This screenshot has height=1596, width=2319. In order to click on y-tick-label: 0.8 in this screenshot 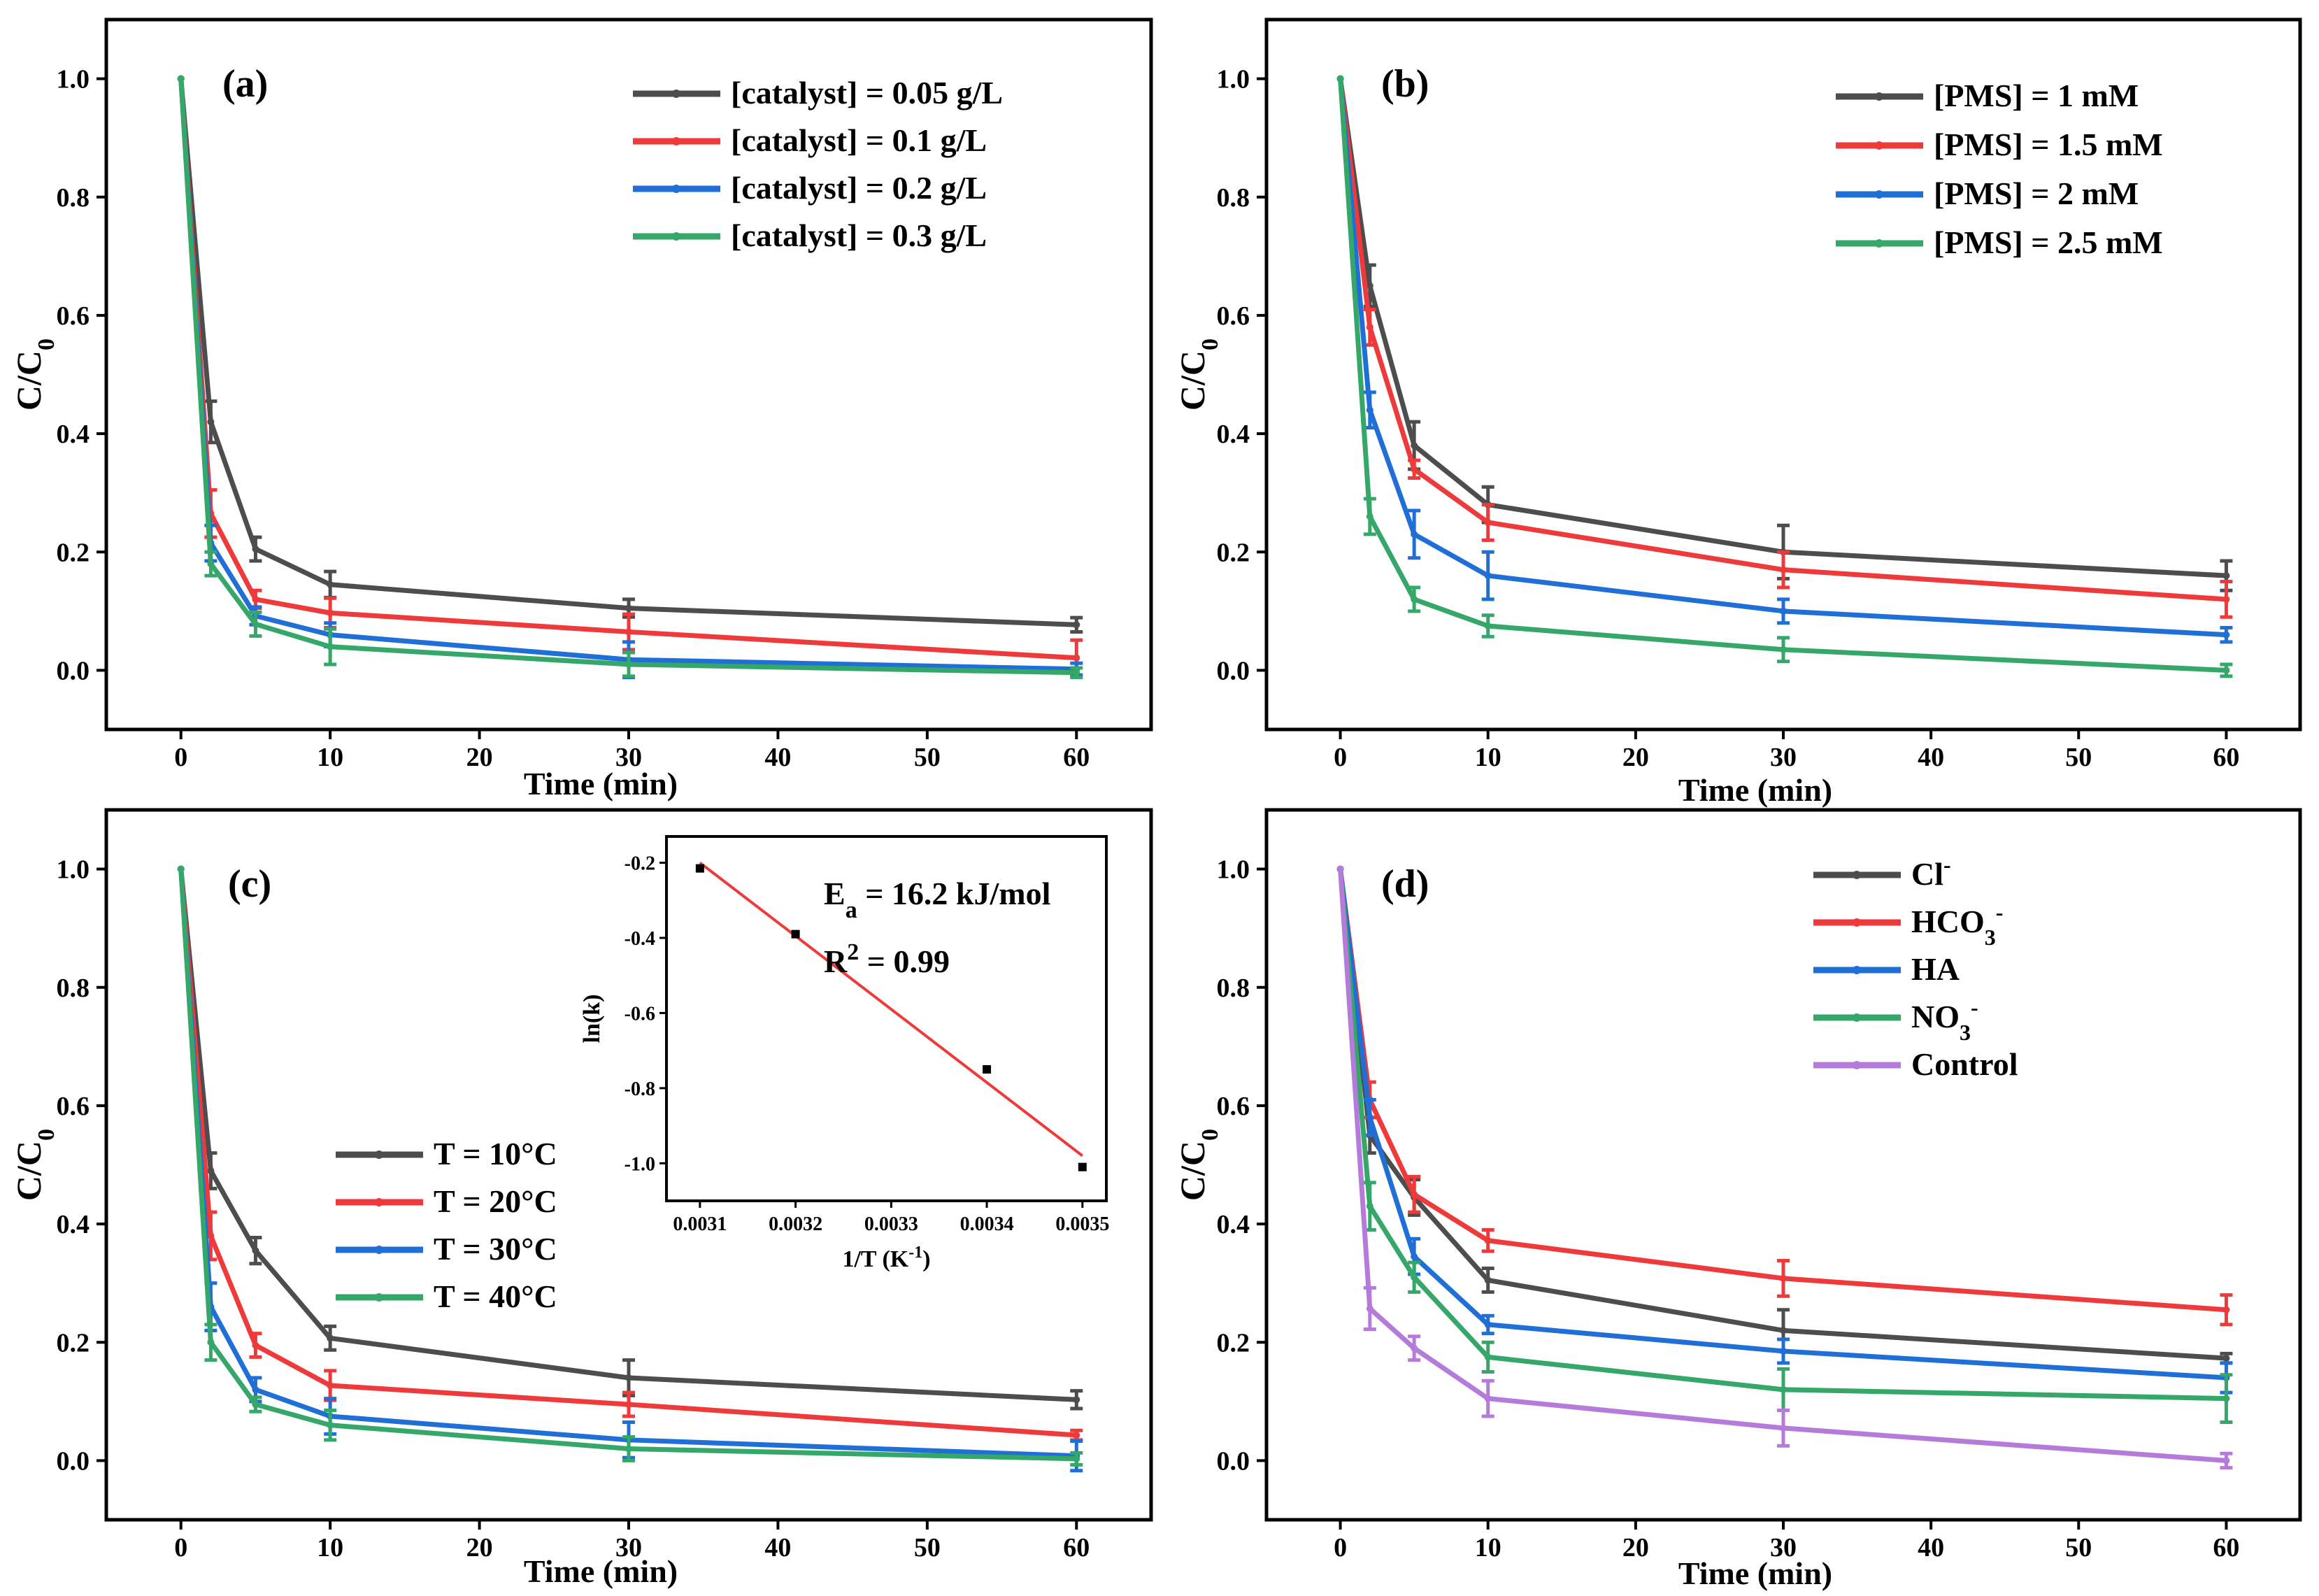, I will do `click(1233, 988)`.